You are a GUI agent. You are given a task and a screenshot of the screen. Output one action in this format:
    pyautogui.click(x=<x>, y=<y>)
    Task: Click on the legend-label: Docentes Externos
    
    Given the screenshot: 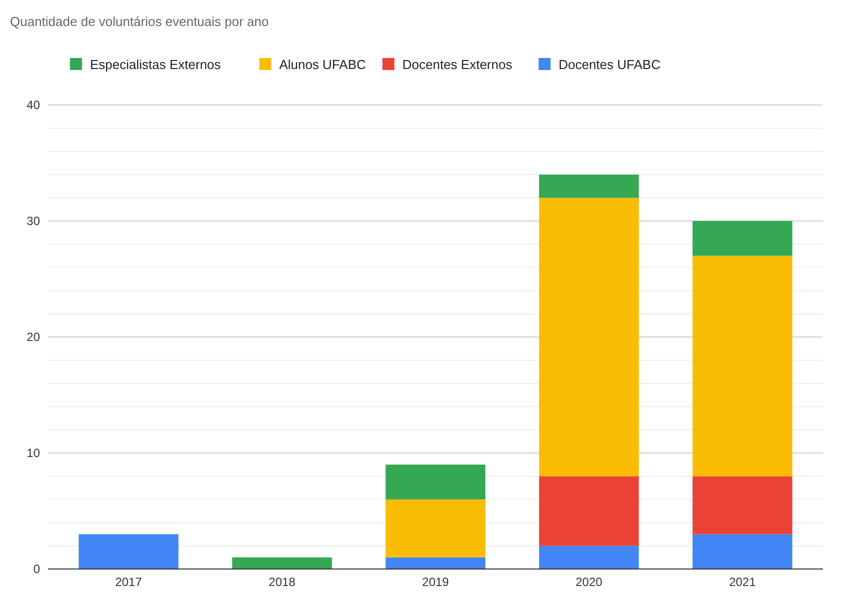 What is the action you would take?
    pyautogui.click(x=457, y=64)
    